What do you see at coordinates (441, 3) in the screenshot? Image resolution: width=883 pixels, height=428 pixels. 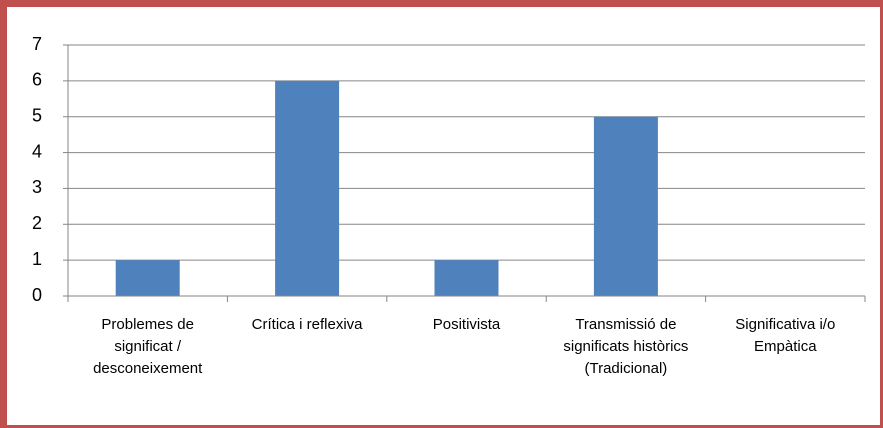 I see `frame-top` at bounding box center [441, 3].